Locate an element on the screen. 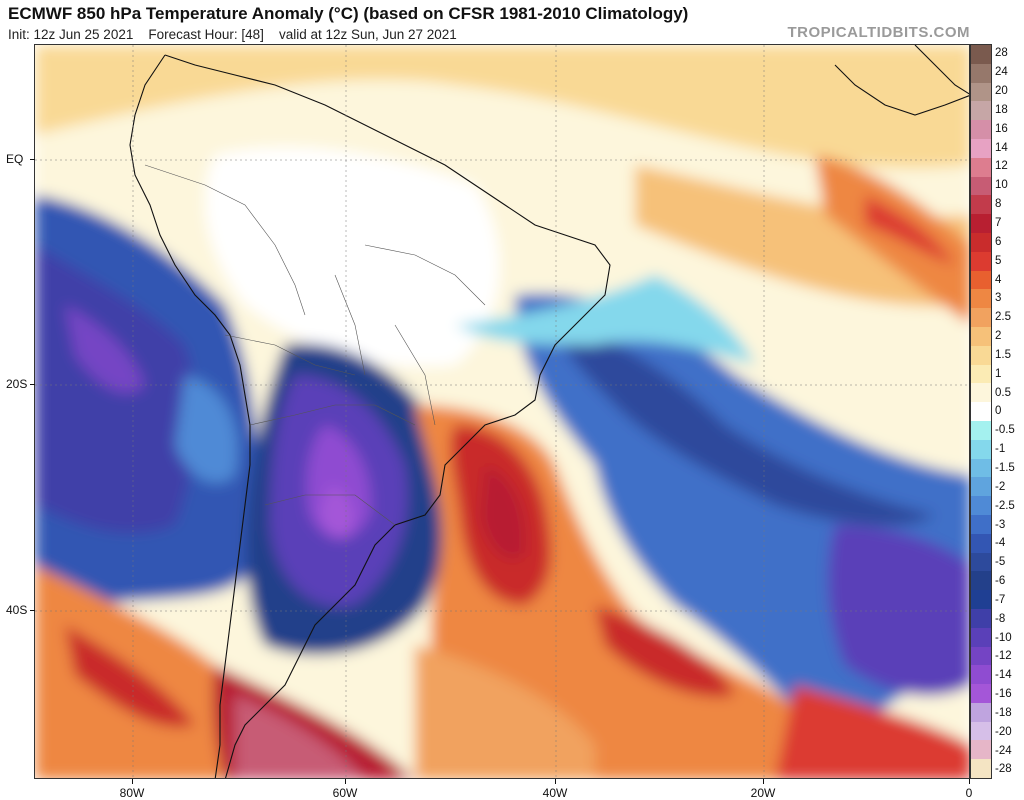 This screenshot has height=800, width=1024. lon-label-60w: 60W is located at coordinates (345, 793).